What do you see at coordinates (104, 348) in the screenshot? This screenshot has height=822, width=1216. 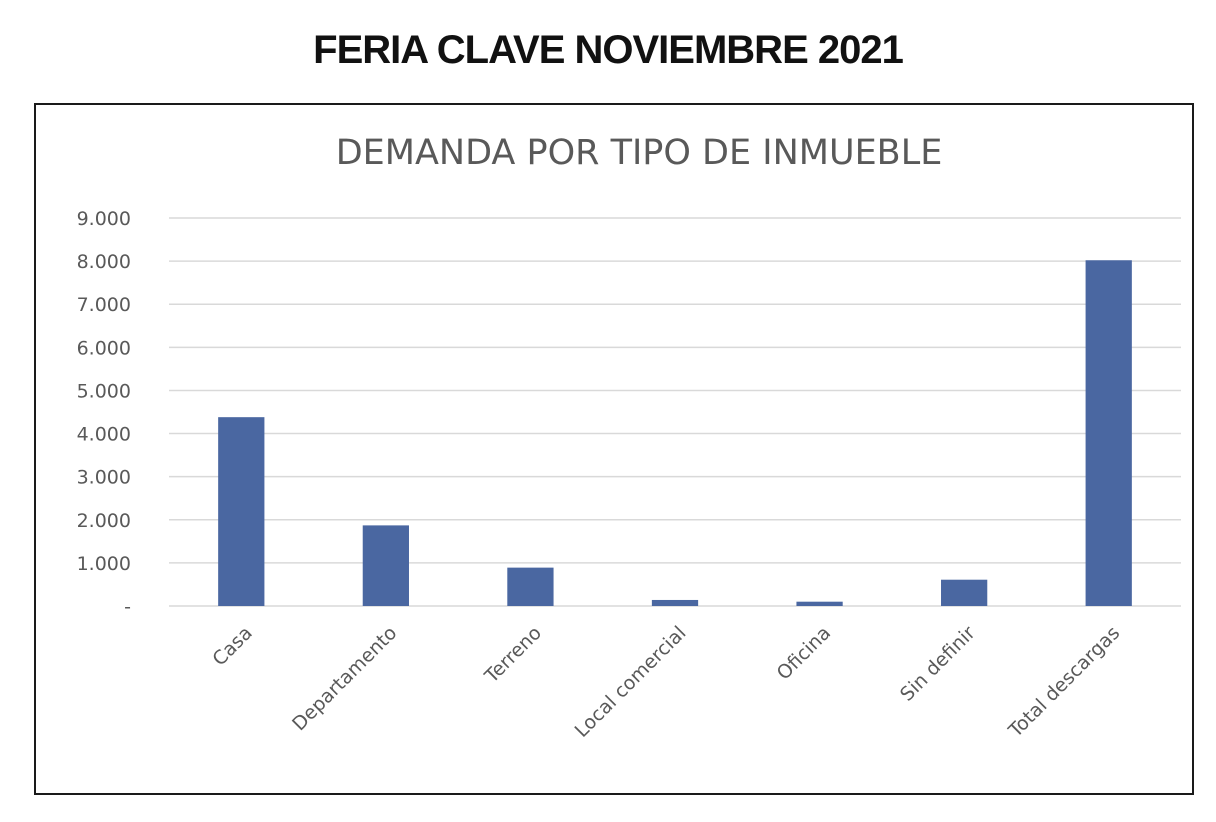 I see `y-tick-label: 6.000` at bounding box center [104, 348].